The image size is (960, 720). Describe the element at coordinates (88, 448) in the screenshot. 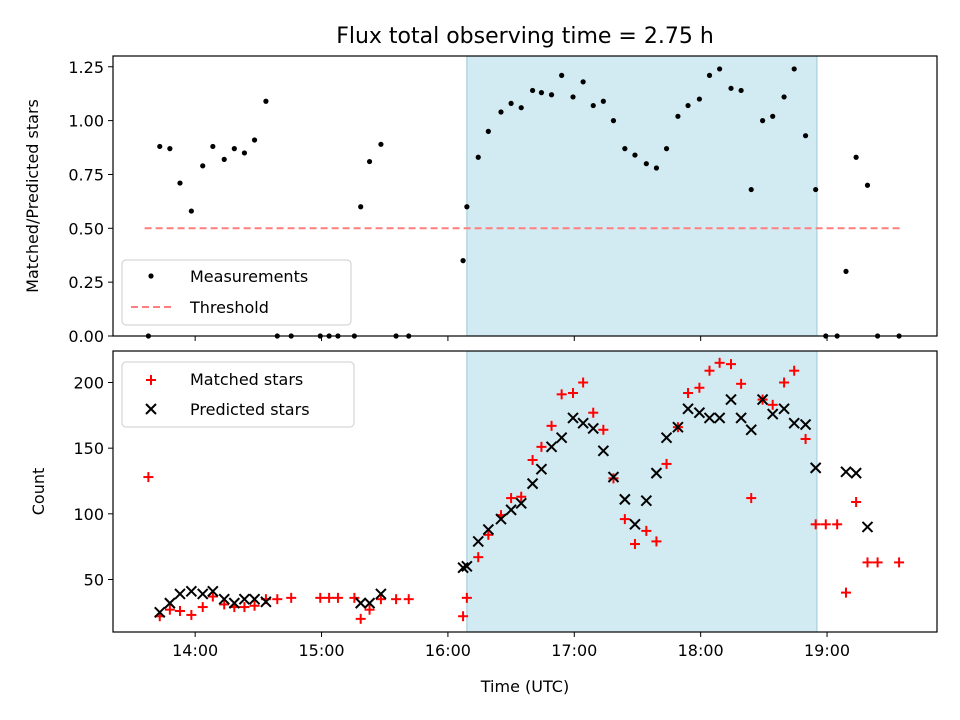

I see `y-tick-label: 150` at that location.